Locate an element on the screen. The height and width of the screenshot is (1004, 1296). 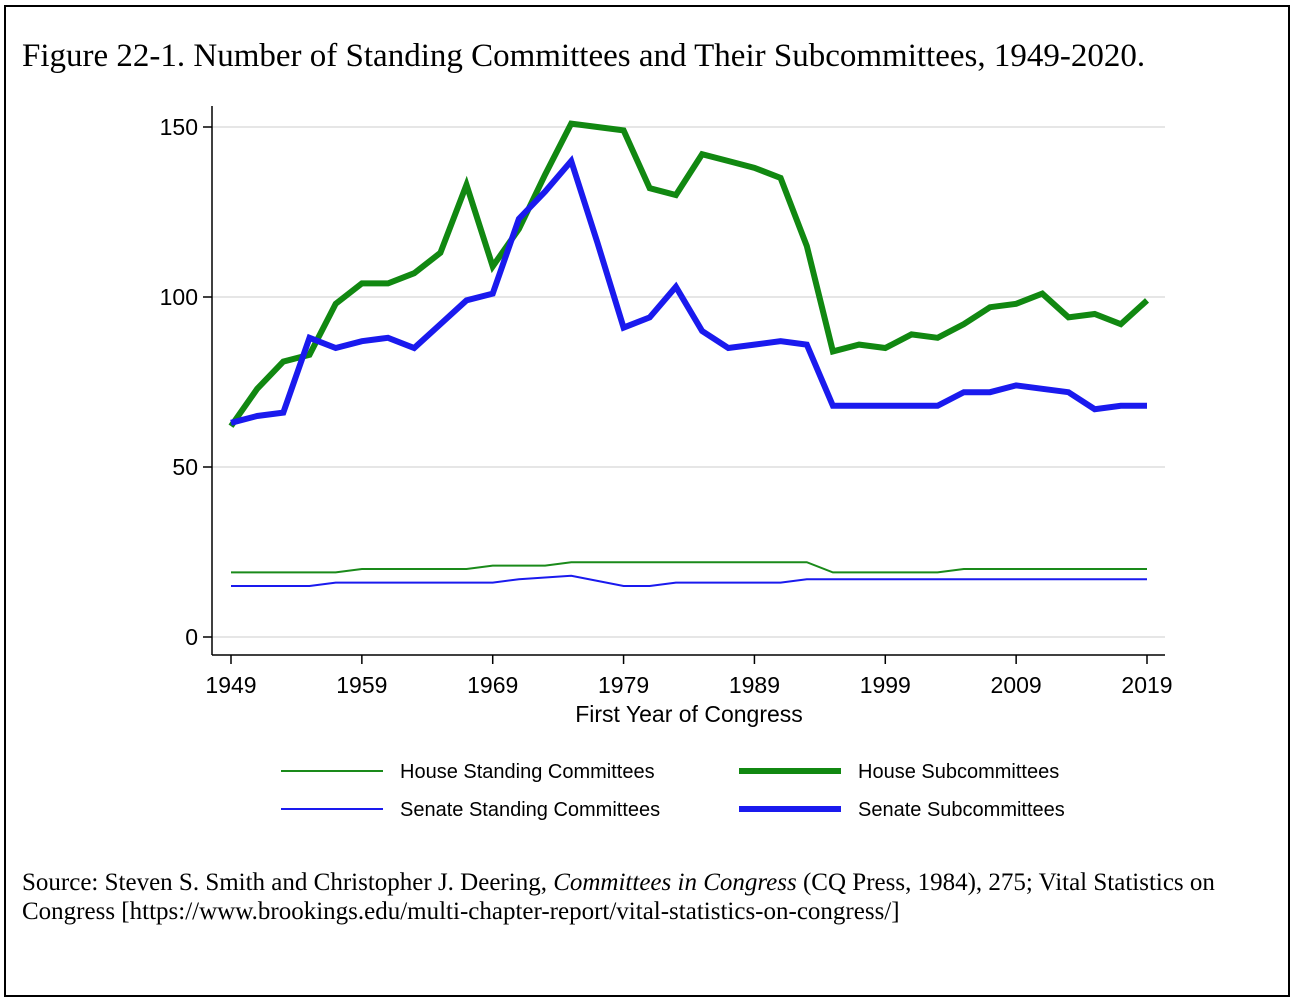
x-tick-label-1999: 1999 is located at coordinates (885, 685).